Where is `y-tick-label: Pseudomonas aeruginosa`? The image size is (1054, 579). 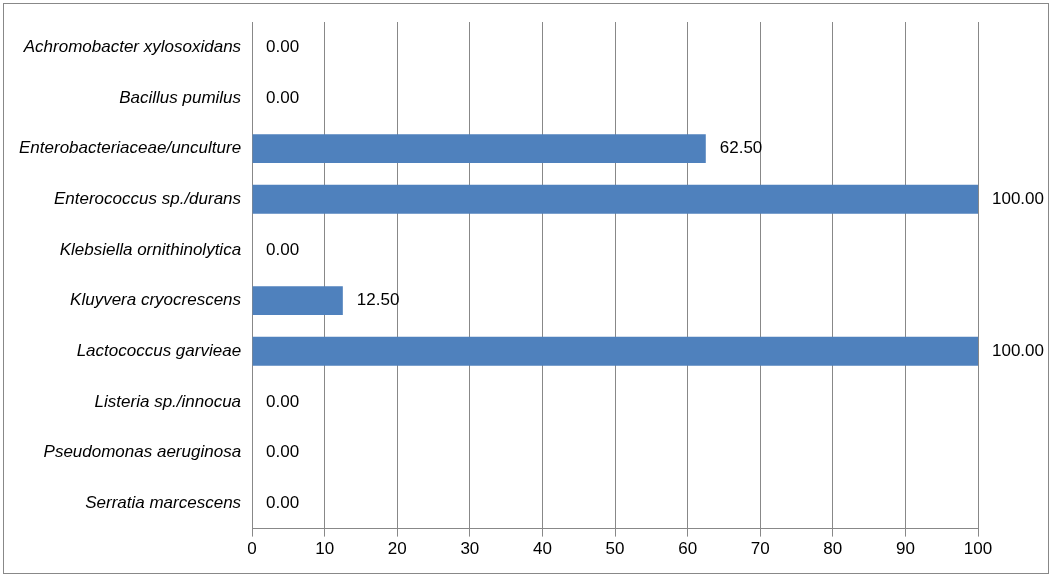
y-tick-label: Pseudomonas aeruginosa is located at coordinates (142, 452).